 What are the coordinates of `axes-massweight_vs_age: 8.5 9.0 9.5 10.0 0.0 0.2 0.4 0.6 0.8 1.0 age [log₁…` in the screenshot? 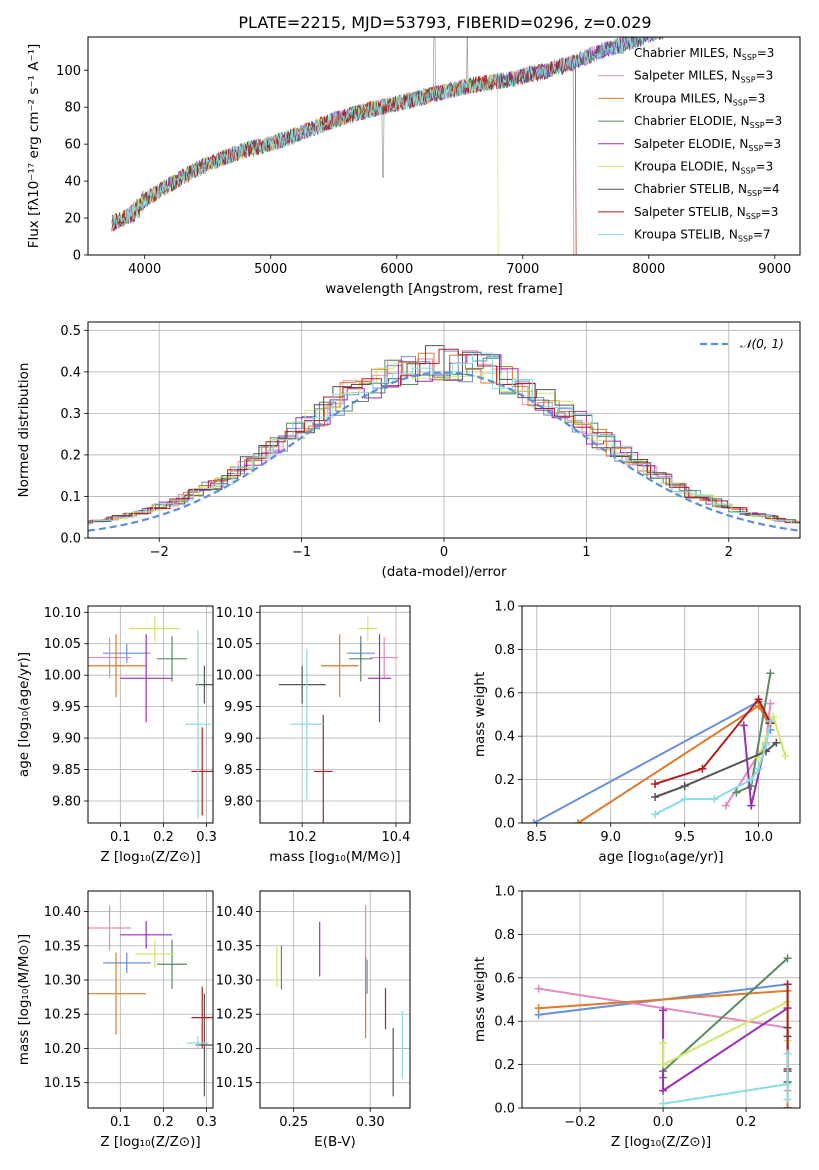 It's located at (636, 732).